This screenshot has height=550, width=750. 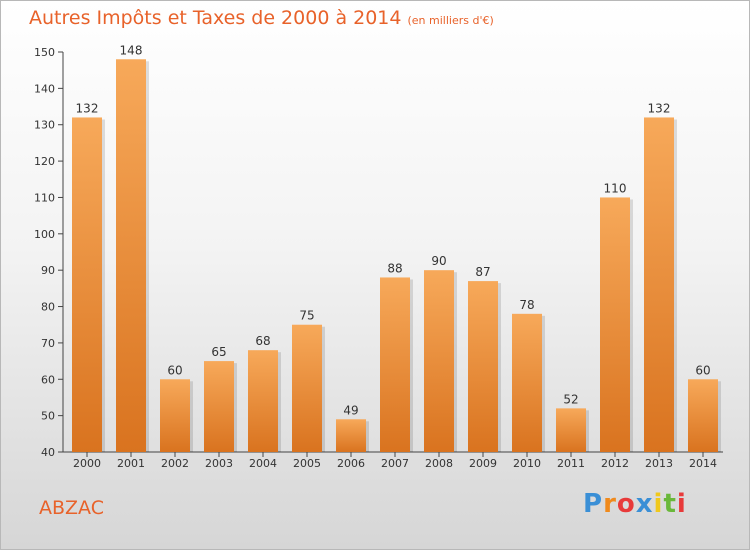 What do you see at coordinates (307, 463) in the screenshot?
I see `x-tick-label: 2005` at bounding box center [307, 463].